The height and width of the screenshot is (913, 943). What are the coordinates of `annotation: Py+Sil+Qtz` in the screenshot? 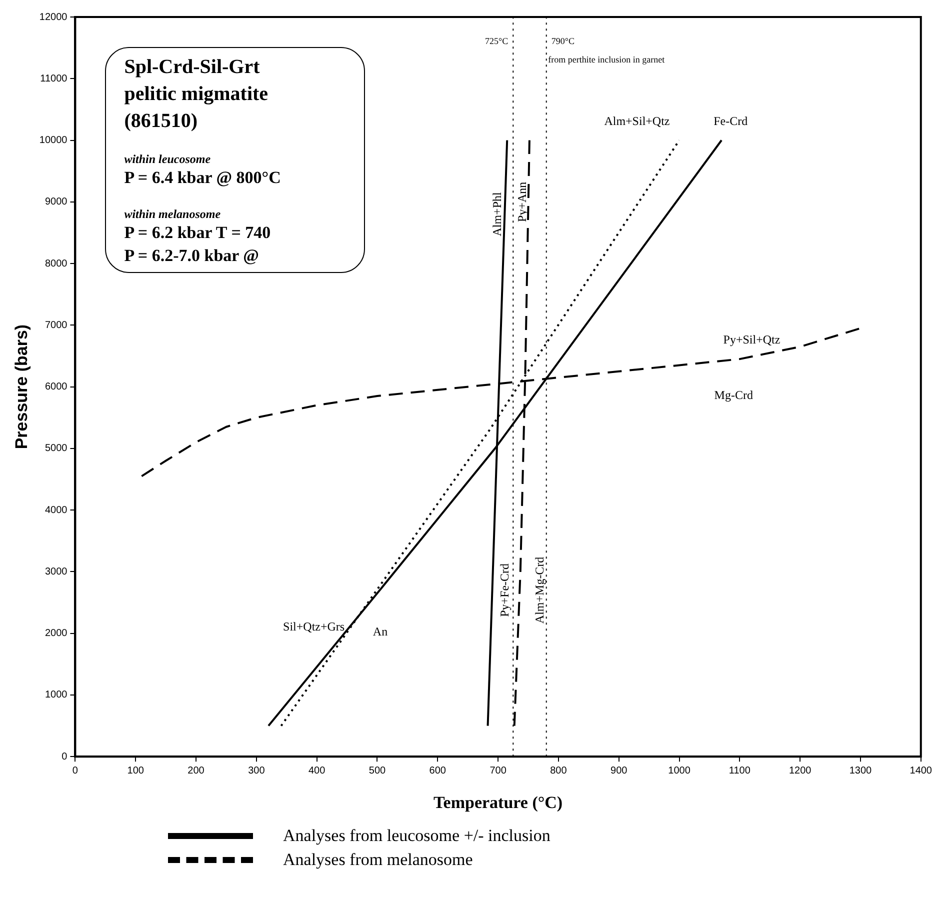 It's located at (751, 339).